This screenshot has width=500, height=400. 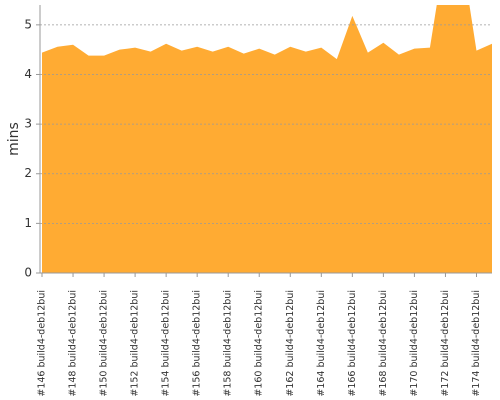 What do you see at coordinates (290, 343) in the screenshot?
I see `x-tick-label: #162 build4-deb12bui` at bounding box center [290, 343].